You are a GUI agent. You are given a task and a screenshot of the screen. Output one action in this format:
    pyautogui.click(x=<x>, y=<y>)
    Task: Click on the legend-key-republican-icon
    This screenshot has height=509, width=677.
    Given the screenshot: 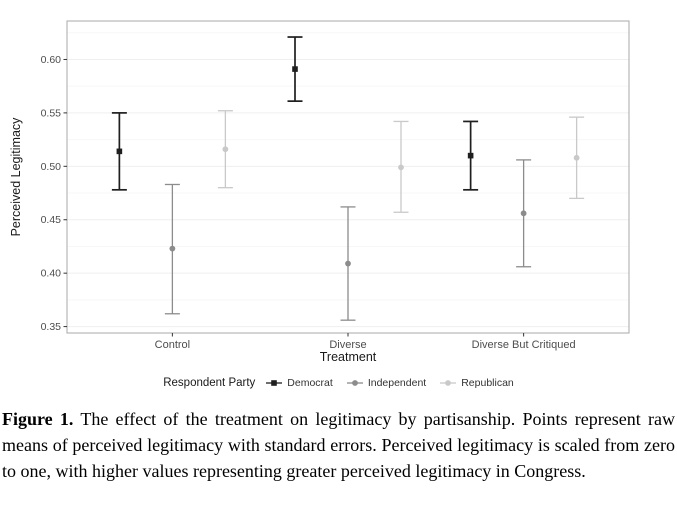 What is the action you would take?
    pyautogui.click(x=448, y=383)
    